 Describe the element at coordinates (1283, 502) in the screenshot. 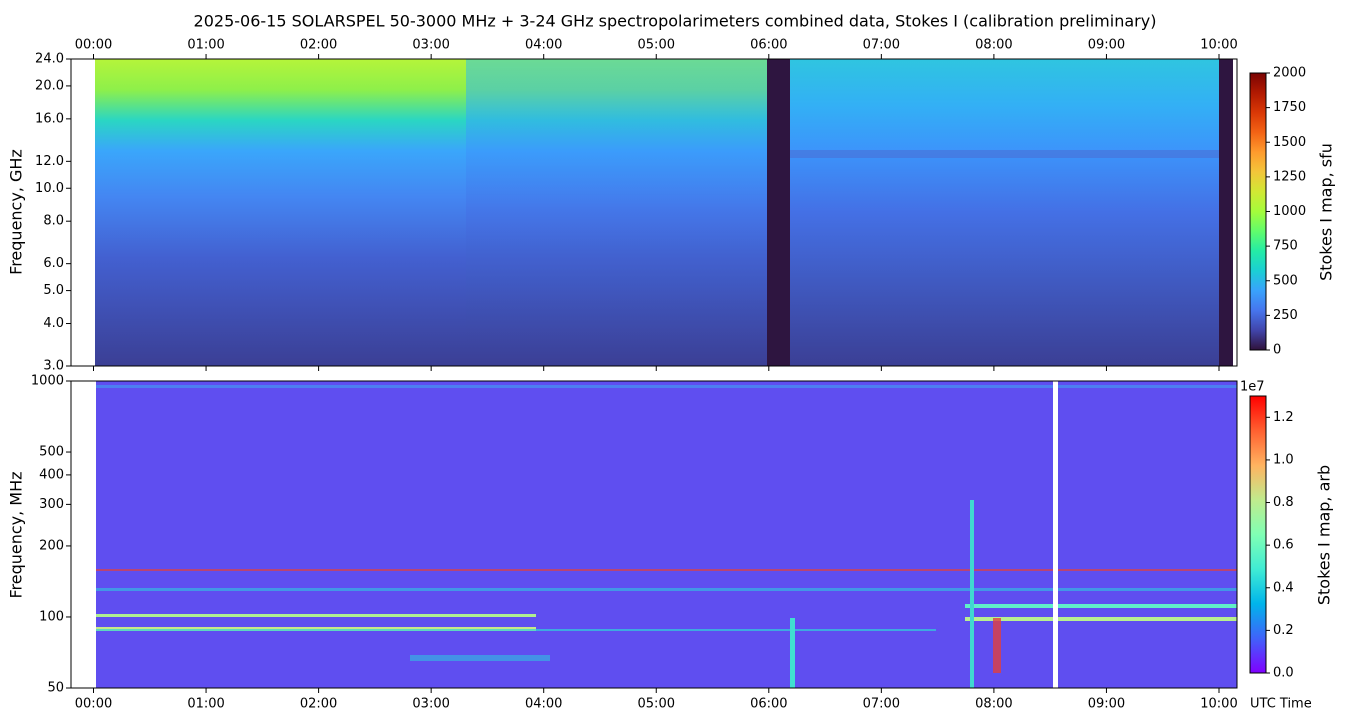

I see `colorbar-tick-label: 0.8` at that location.